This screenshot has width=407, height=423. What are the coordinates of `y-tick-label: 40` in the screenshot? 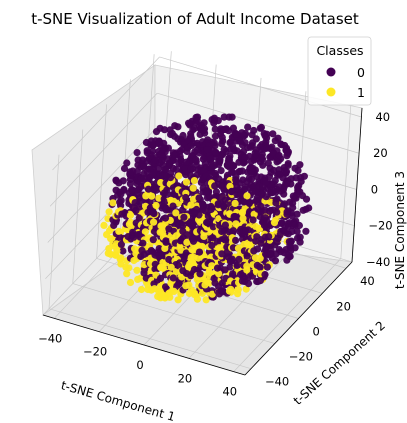 It's located at (367, 281).